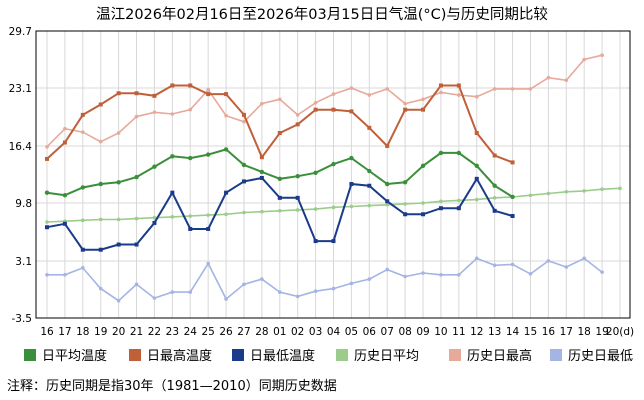 The width and height of the screenshot is (644, 400). Describe the element at coordinates (297, 332) in the screenshot. I see `x-tick-label: 02` at that location.